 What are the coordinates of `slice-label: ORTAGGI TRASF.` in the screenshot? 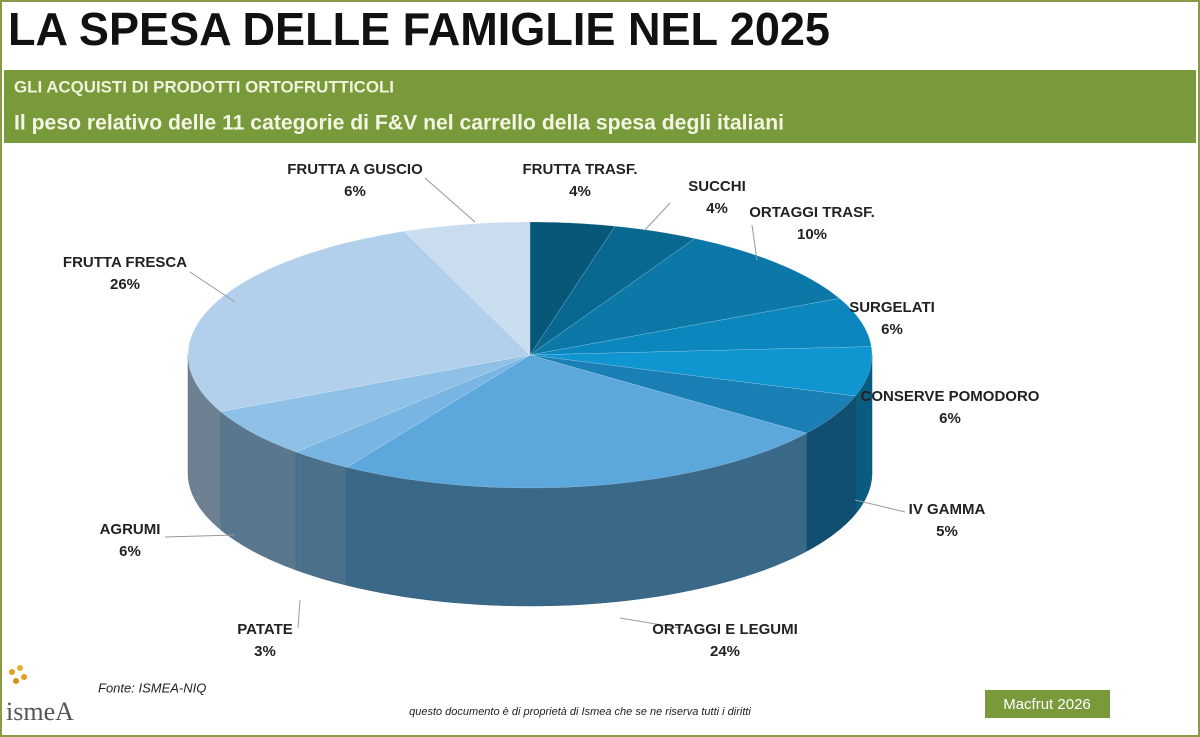 It's located at (812, 212).